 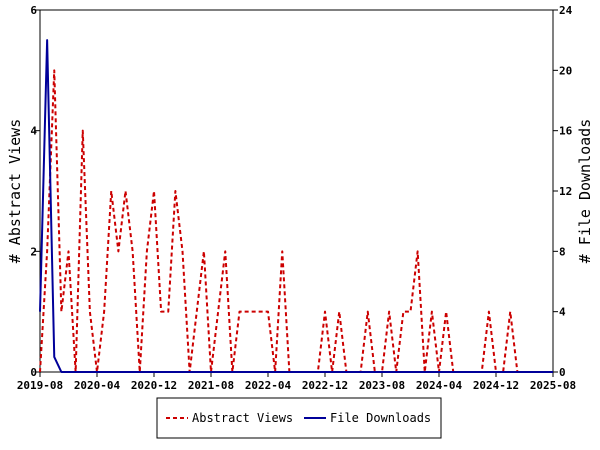 I want to click on right-y-tick-label: 24, so click(x=566, y=10).